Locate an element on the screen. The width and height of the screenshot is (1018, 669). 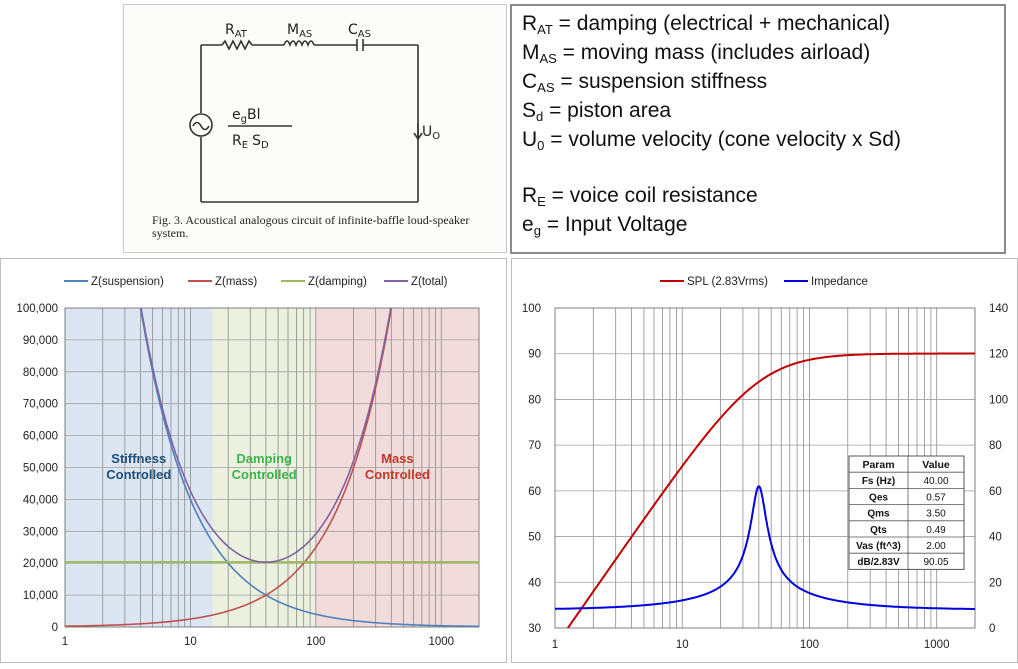
label-sd-sub: D is located at coordinates (265, 145).